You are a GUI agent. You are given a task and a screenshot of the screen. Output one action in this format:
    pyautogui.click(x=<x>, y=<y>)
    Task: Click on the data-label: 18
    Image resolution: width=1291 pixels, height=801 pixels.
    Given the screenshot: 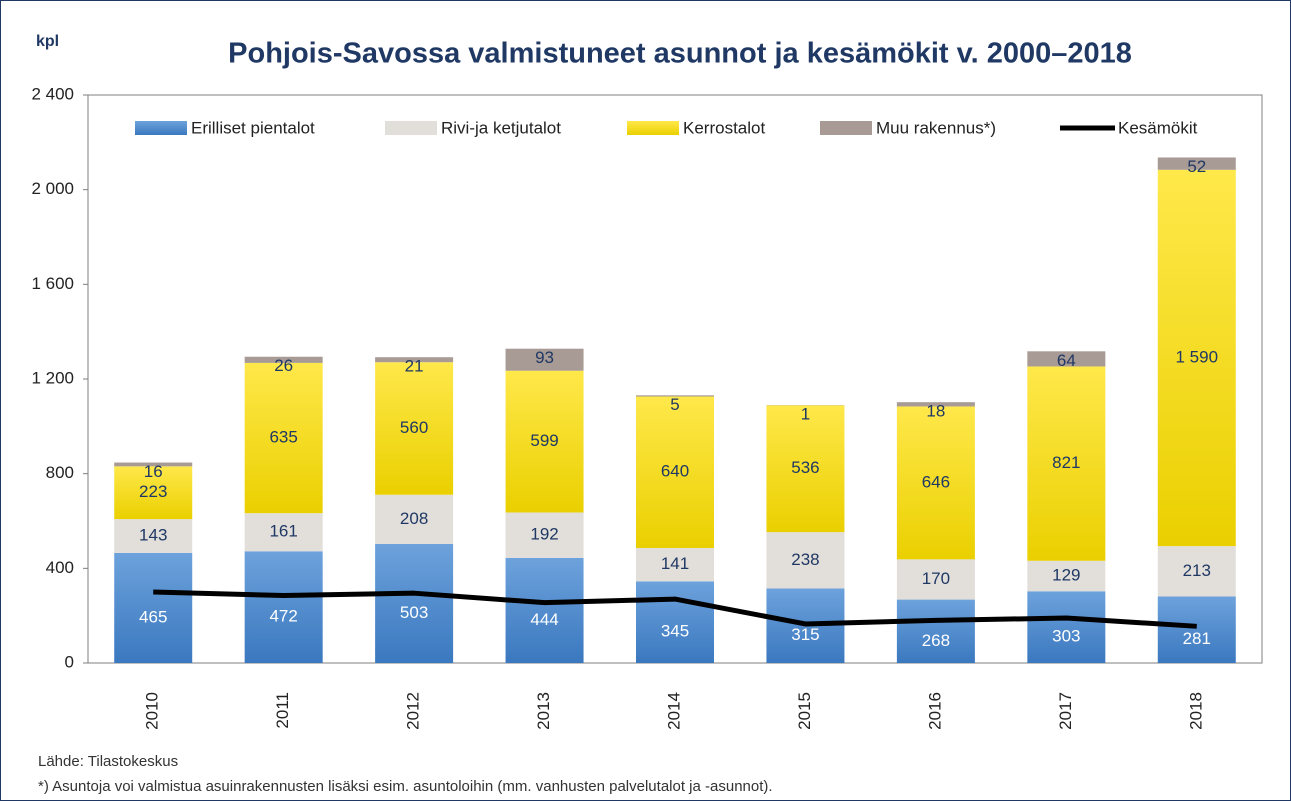 What is the action you would take?
    pyautogui.click(x=935, y=411)
    